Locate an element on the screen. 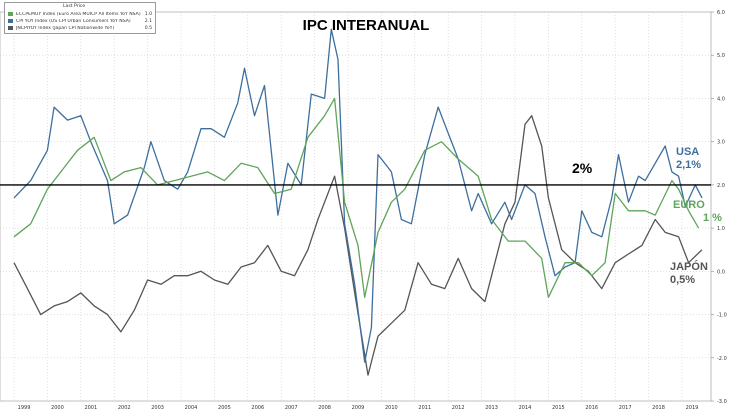  x-tick-label: 2007 is located at coordinates (291, 408).